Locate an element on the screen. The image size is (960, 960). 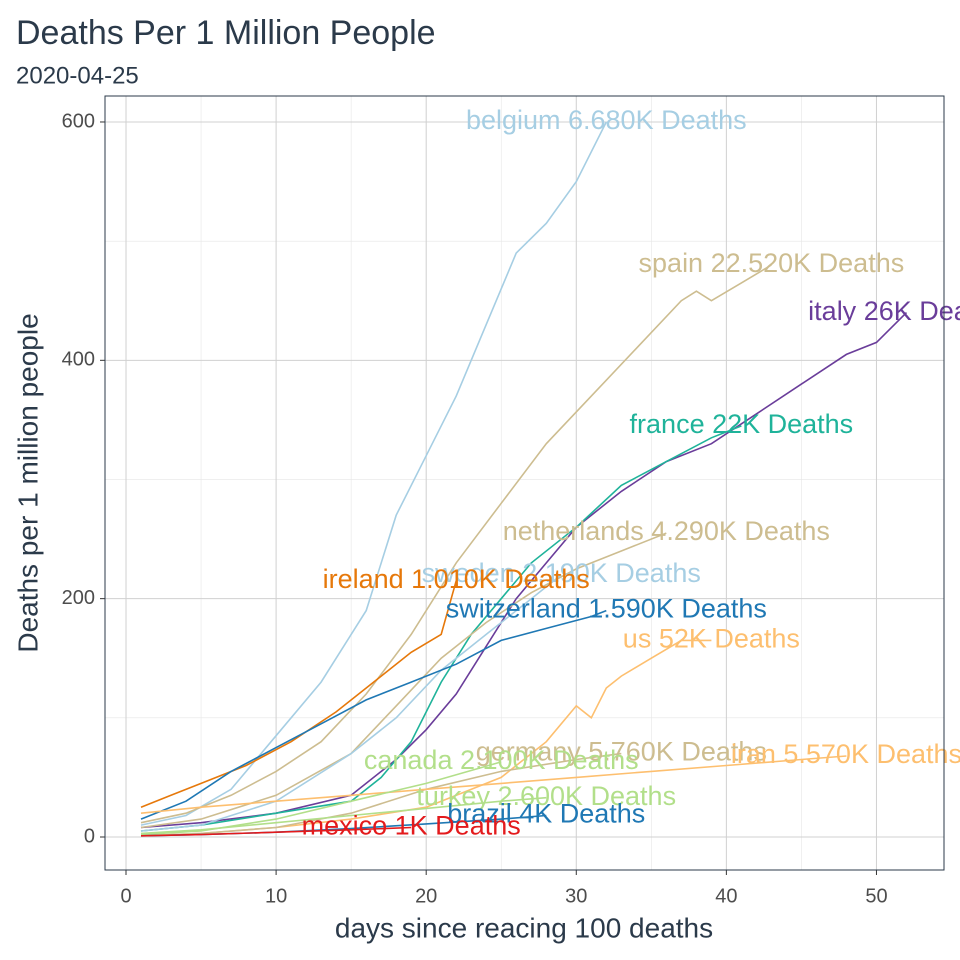
series-label: france 22K Deaths is located at coordinates (742, 424).